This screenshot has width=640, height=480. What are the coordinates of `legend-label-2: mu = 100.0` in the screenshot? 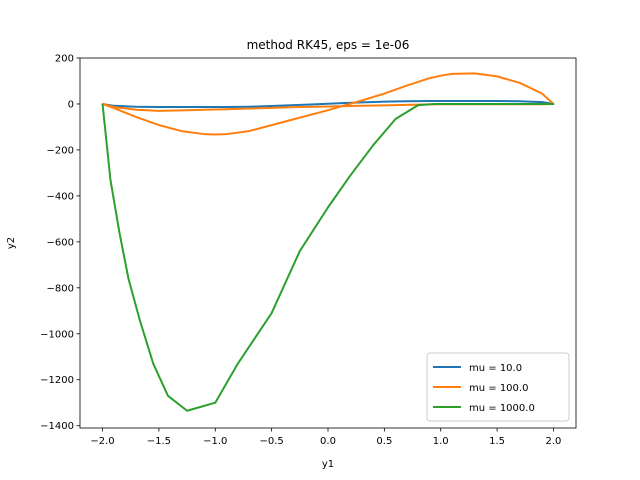 It's located at (498, 388).